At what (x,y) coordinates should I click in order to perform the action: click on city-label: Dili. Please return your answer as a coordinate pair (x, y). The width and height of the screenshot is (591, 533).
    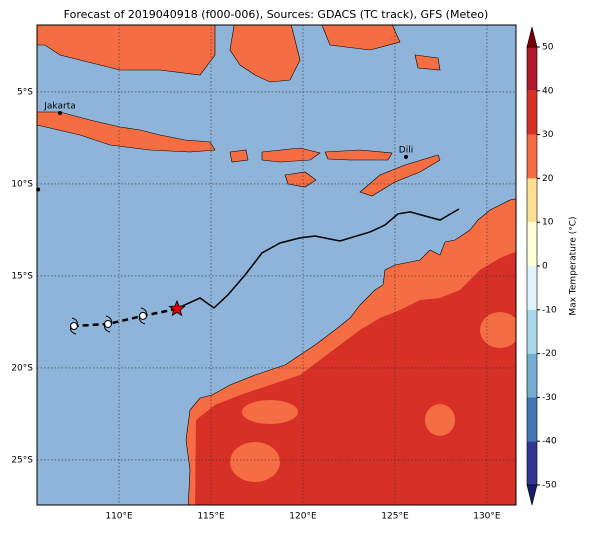
    Looking at the image, I should click on (406, 150).